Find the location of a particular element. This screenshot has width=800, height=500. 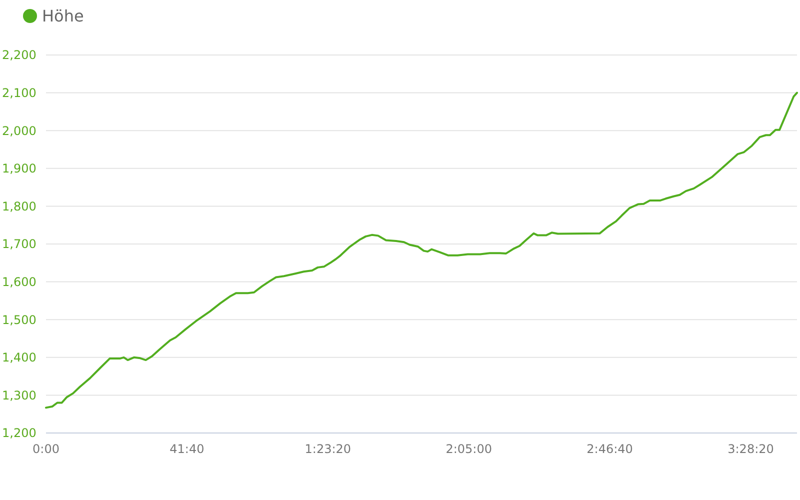

y-tick-label: 2,000 is located at coordinates (19, 131).